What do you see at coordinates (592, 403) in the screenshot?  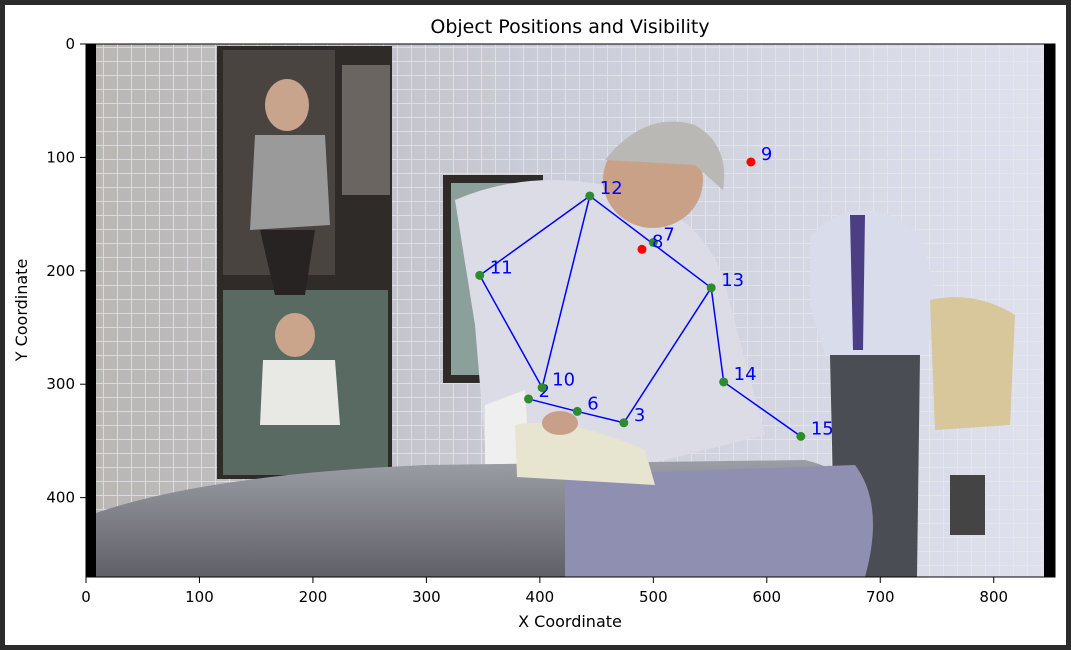 I see `point-label-6: 6` at bounding box center [592, 403].